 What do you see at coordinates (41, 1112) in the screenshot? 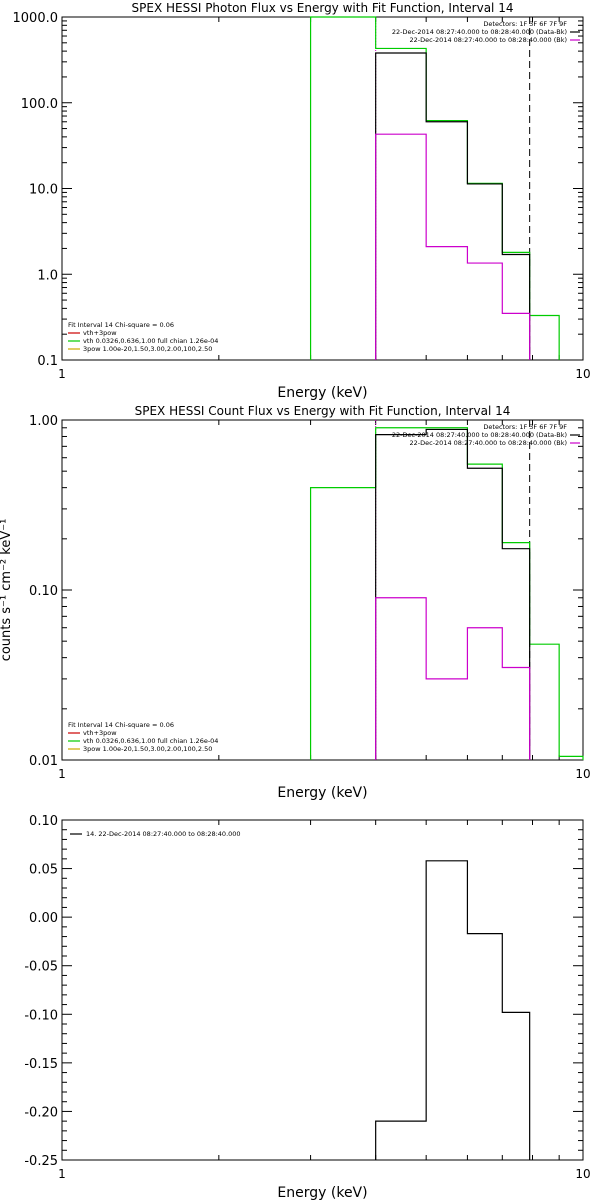
I see `y-tick-label: -0.20` at bounding box center [41, 1112].